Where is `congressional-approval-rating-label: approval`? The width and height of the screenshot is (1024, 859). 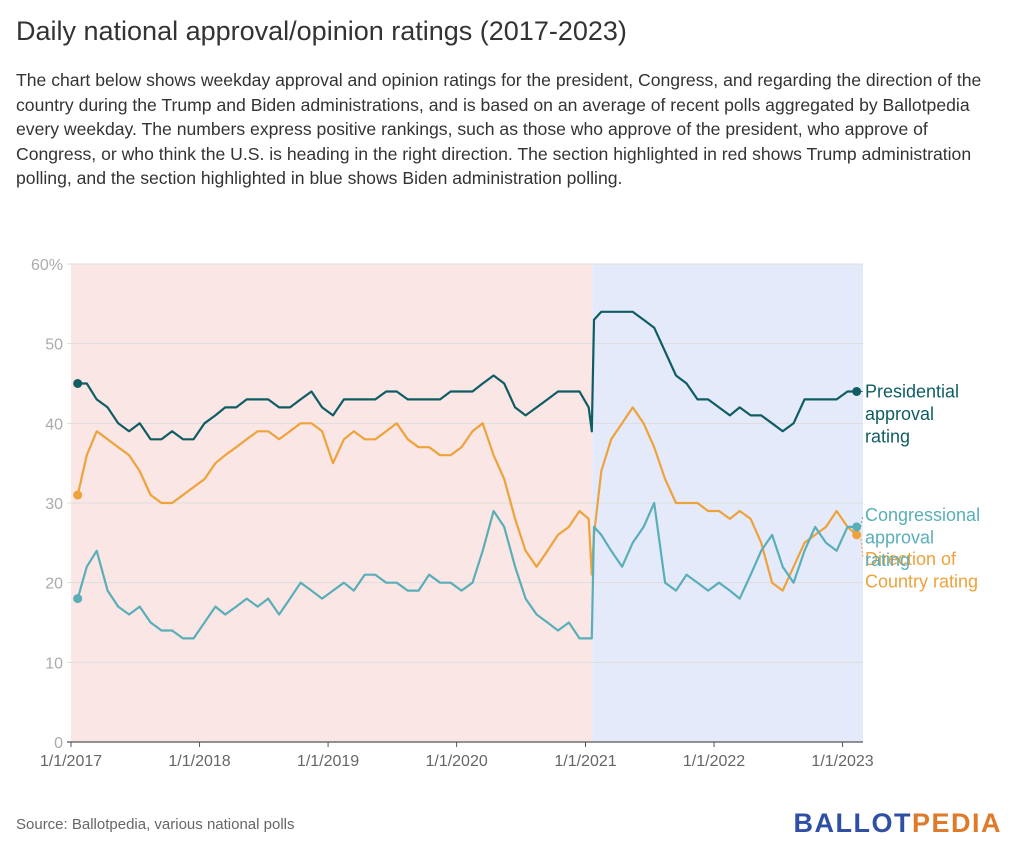 congressional-approval-rating-label: approval is located at coordinates (899, 537).